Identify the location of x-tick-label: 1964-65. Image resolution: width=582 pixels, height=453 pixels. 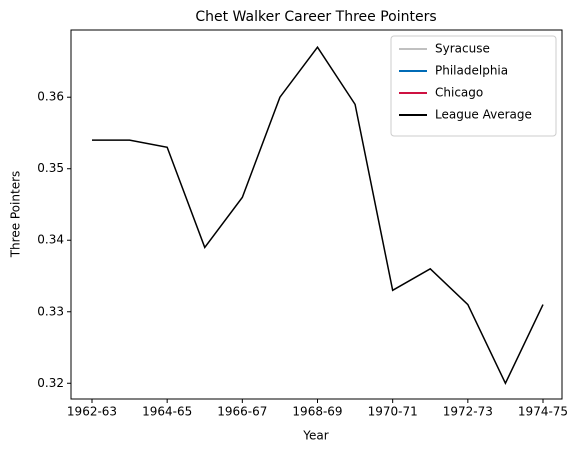
(167, 412).